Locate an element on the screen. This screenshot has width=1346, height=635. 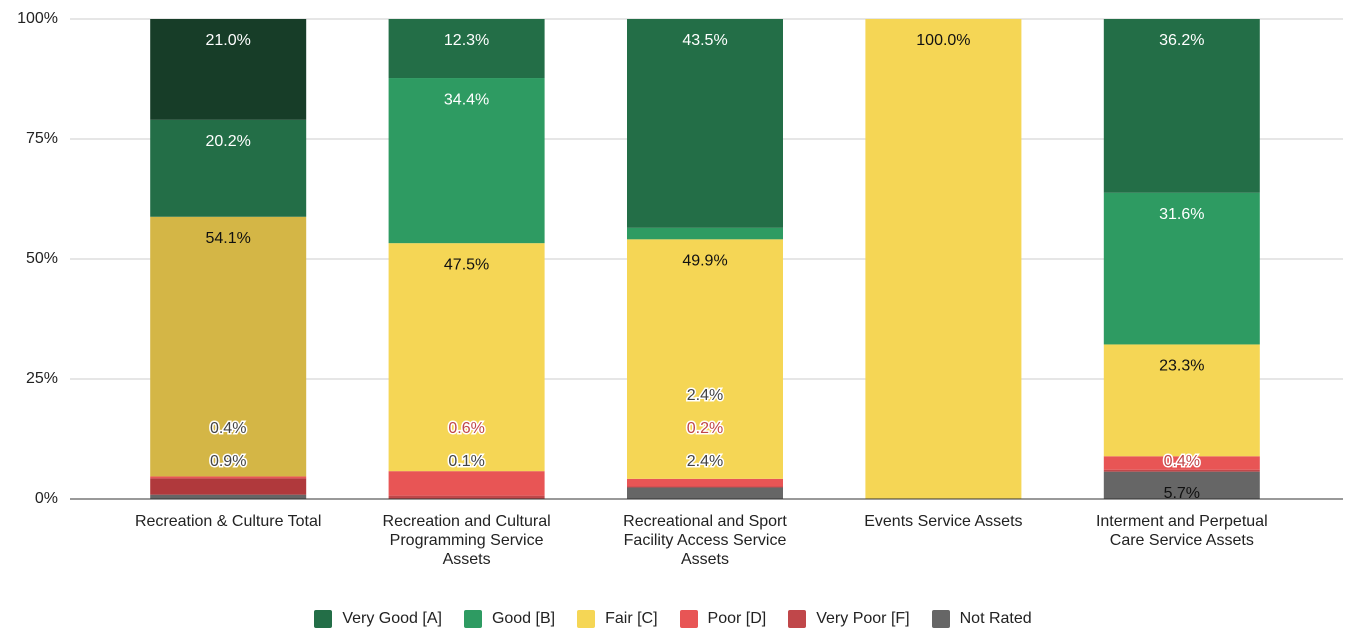
data-label: 47.5% is located at coordinates (466, 264).